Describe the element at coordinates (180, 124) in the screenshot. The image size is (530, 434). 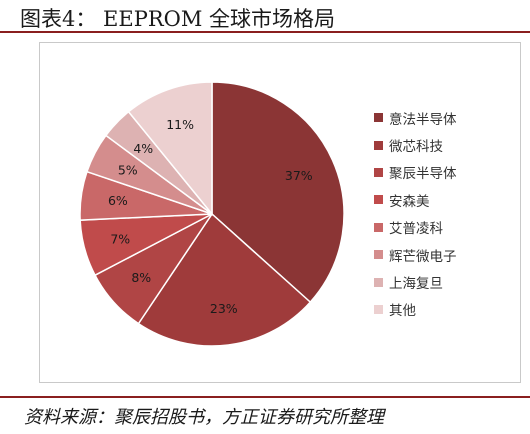
I see `pie-slice-label-8: 11%` at that location.